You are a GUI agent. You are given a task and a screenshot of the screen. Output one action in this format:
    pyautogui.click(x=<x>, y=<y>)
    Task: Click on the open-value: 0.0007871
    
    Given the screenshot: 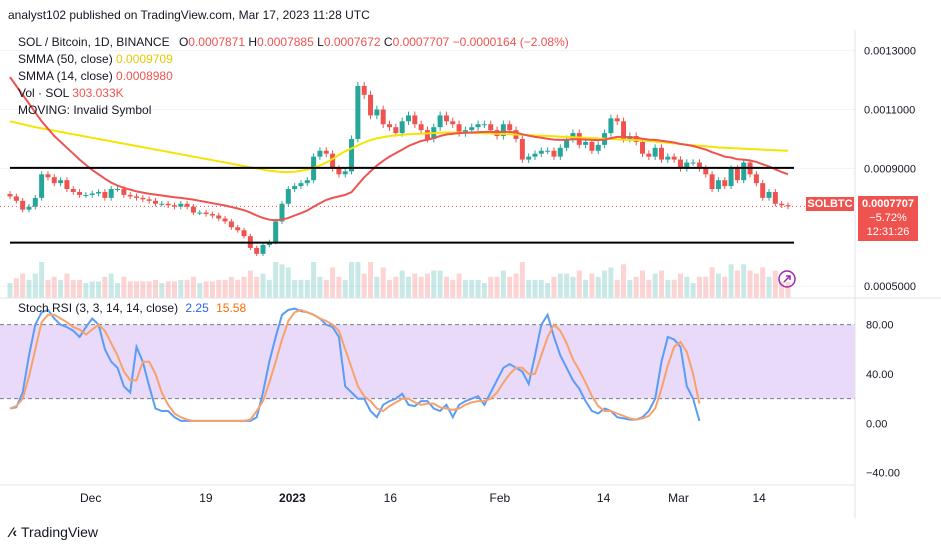 What is the action you would take?
    pyautogui.click(x=217, y=42)
    